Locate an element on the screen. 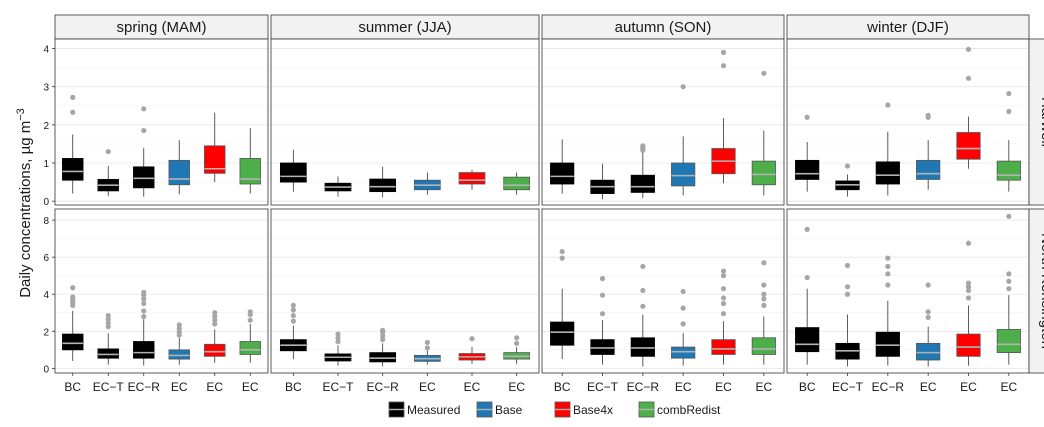 The width and height of the screenshot is (1044, 427). y-tick-label: 6 is located at coordinates (46, 258).